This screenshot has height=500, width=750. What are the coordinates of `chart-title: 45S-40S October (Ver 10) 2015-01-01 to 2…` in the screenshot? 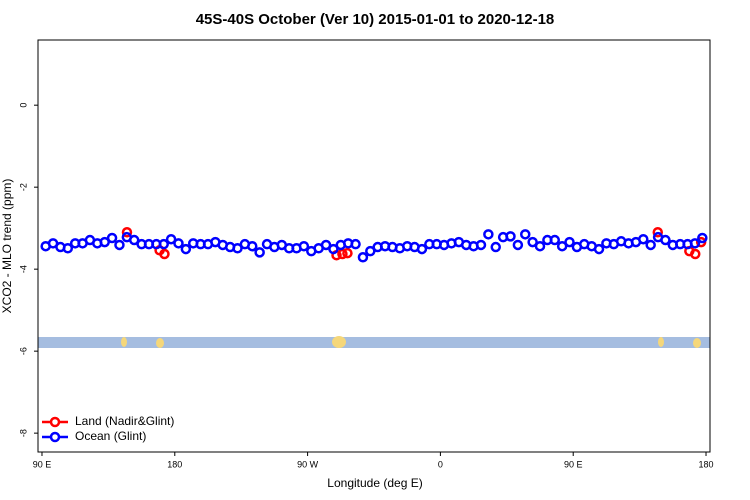 It's located at (375, 19).